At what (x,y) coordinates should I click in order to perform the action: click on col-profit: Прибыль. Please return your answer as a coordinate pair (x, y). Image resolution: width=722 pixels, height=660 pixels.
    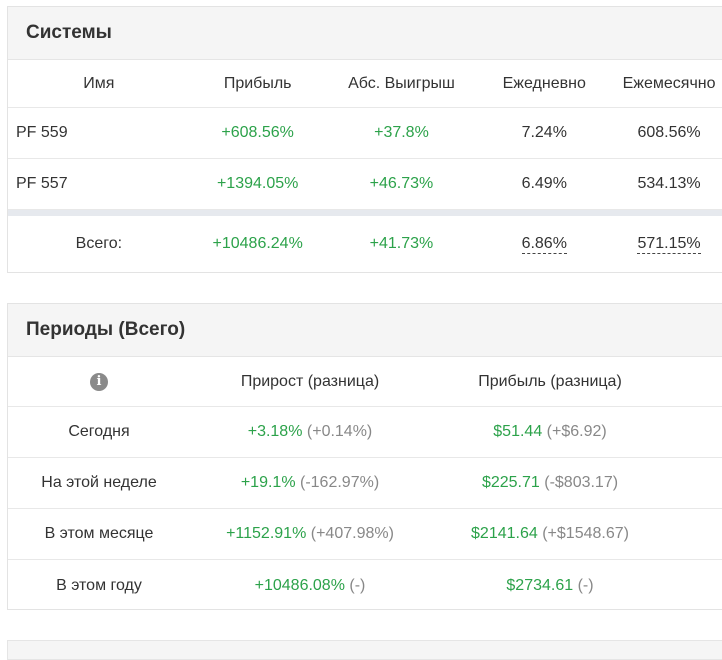
    Looking at the image, I should click on (257, 83).